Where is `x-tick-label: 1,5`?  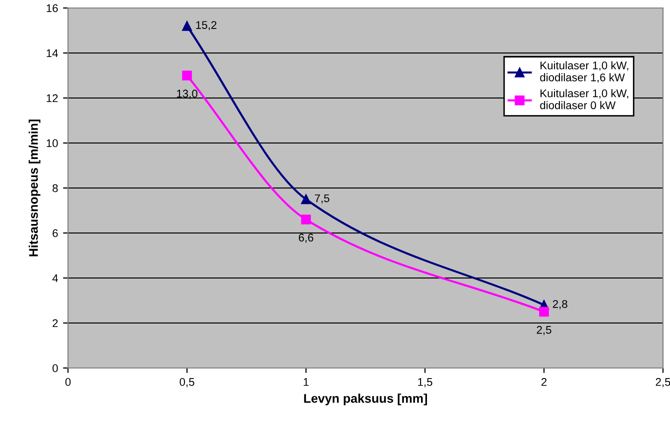 x-tick-label: 1,5 is located at coordinates (425, 383).